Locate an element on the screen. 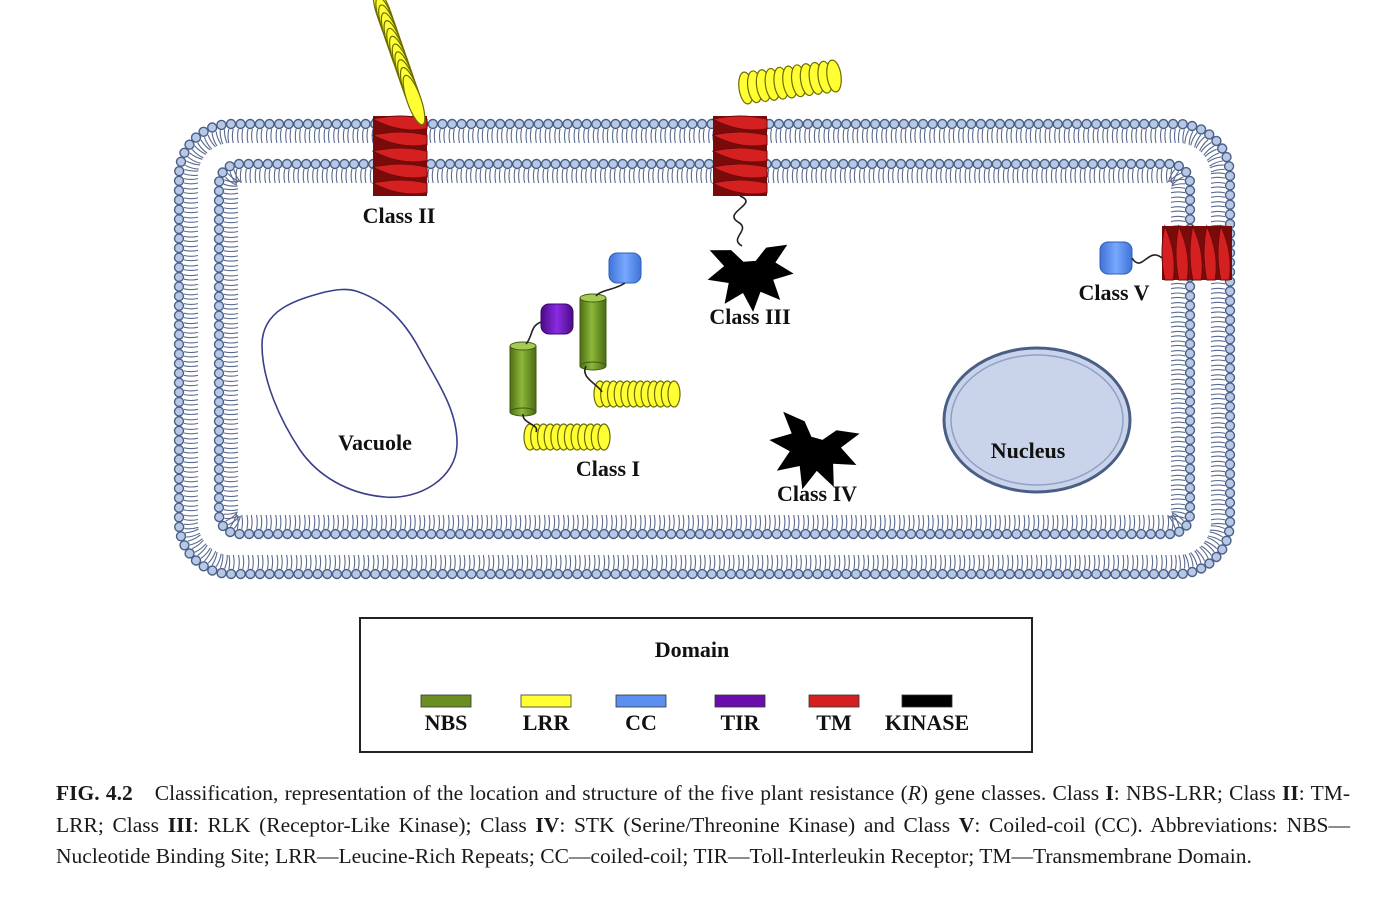 The width and height of the screenshot is (1400, 919). nucleus-inner-ring is located at coordinates (1037, 420).